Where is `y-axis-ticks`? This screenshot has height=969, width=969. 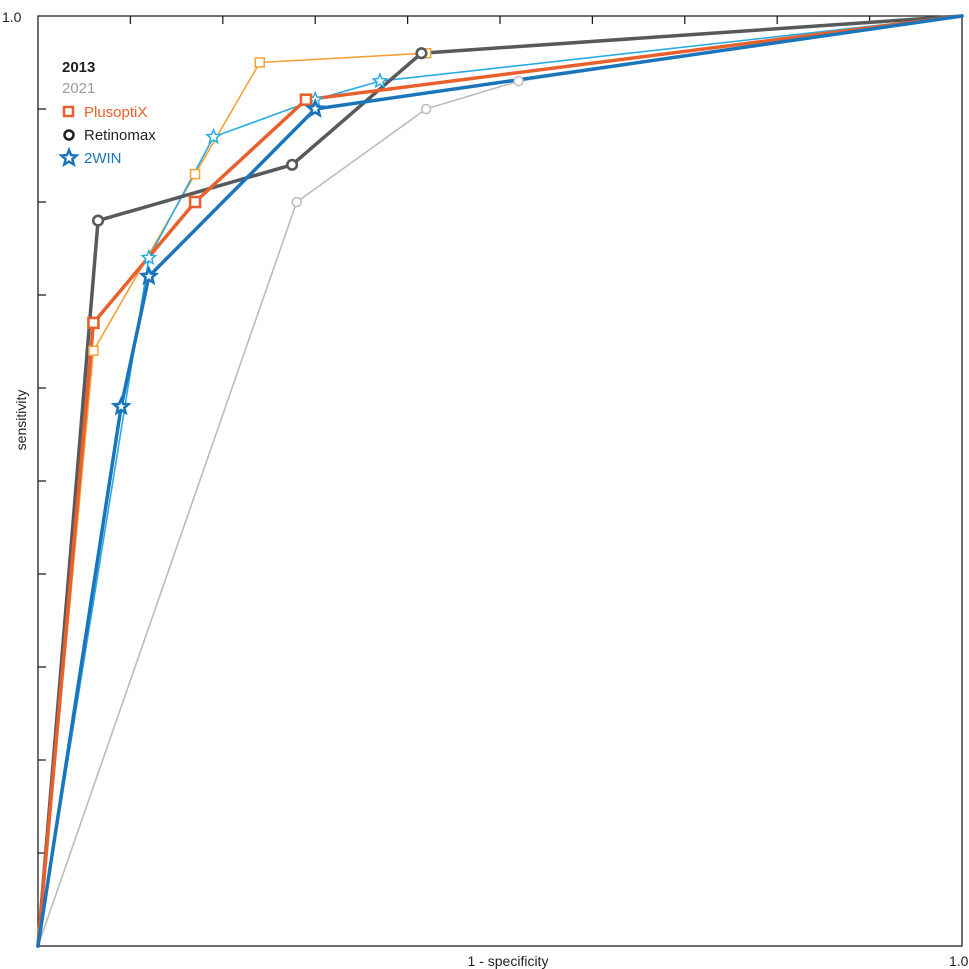
y-axis-ticks is located at coordinates (42, 481).